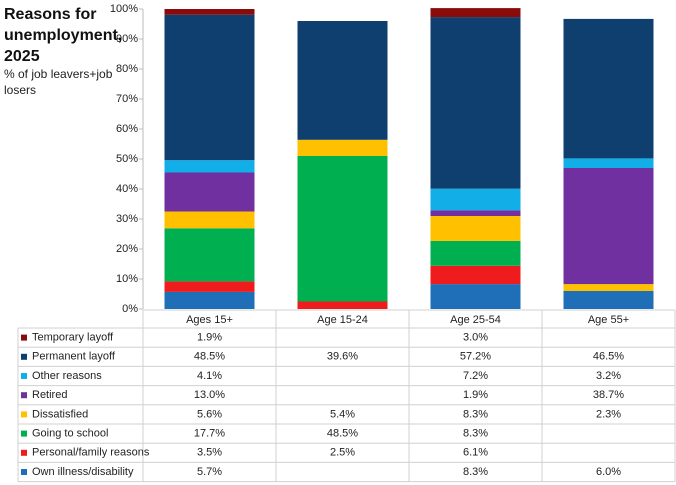 This screenshot has width=676, height=485. Describe the element at coordinates (67, 376) in the screenshot. I see `legend-label: Other reasons` at that location.